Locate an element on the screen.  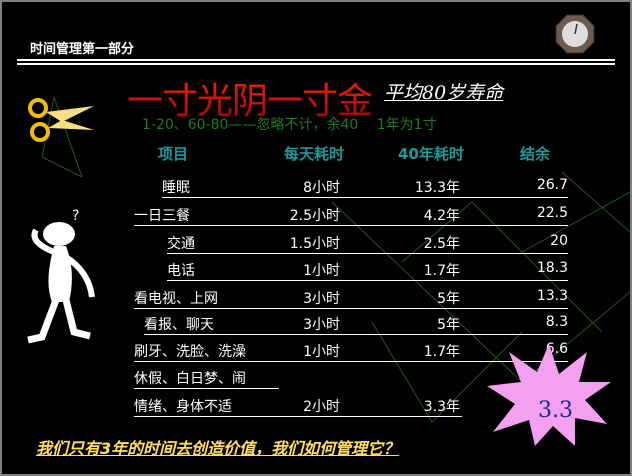
cell-total: 3.3年 is located at coordinates (441, 407).